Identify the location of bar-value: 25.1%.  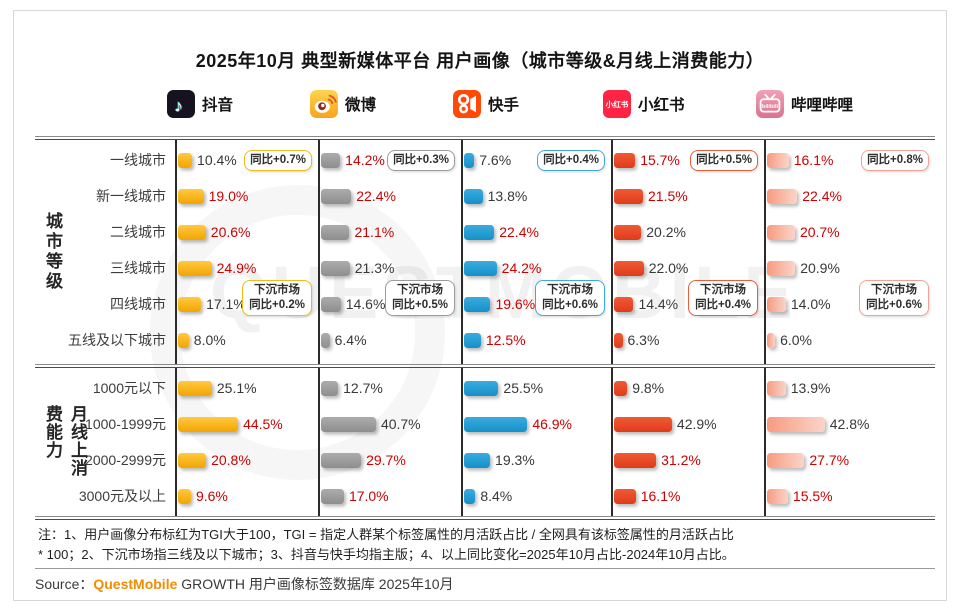
(236, 388).